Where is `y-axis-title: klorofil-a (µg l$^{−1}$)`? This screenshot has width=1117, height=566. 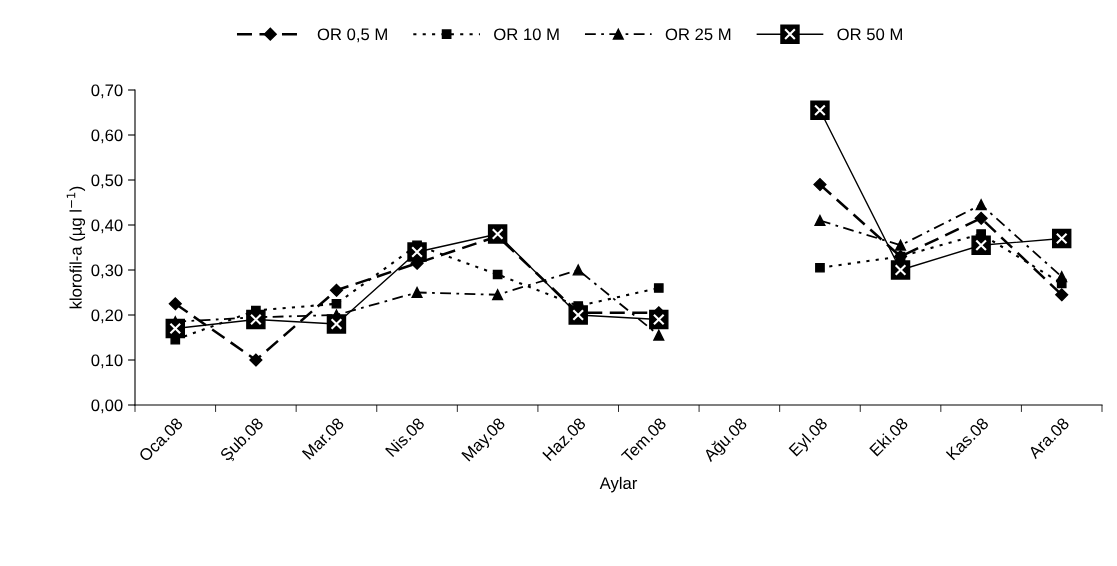
y-axis-title: klorofil-a (µg l$^{−1}$) is located at coordinates (76, 247).